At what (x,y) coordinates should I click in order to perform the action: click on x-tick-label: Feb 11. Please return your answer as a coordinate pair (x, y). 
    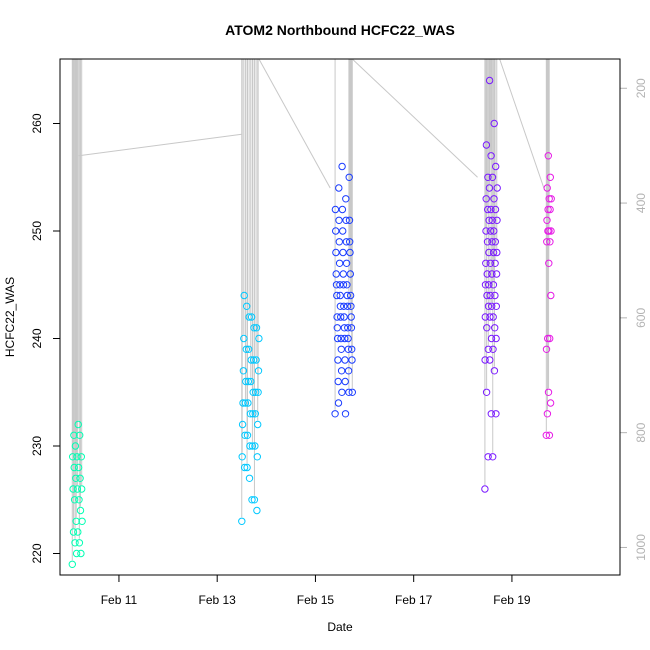
    Looking at the image, I should click on (119, 600).